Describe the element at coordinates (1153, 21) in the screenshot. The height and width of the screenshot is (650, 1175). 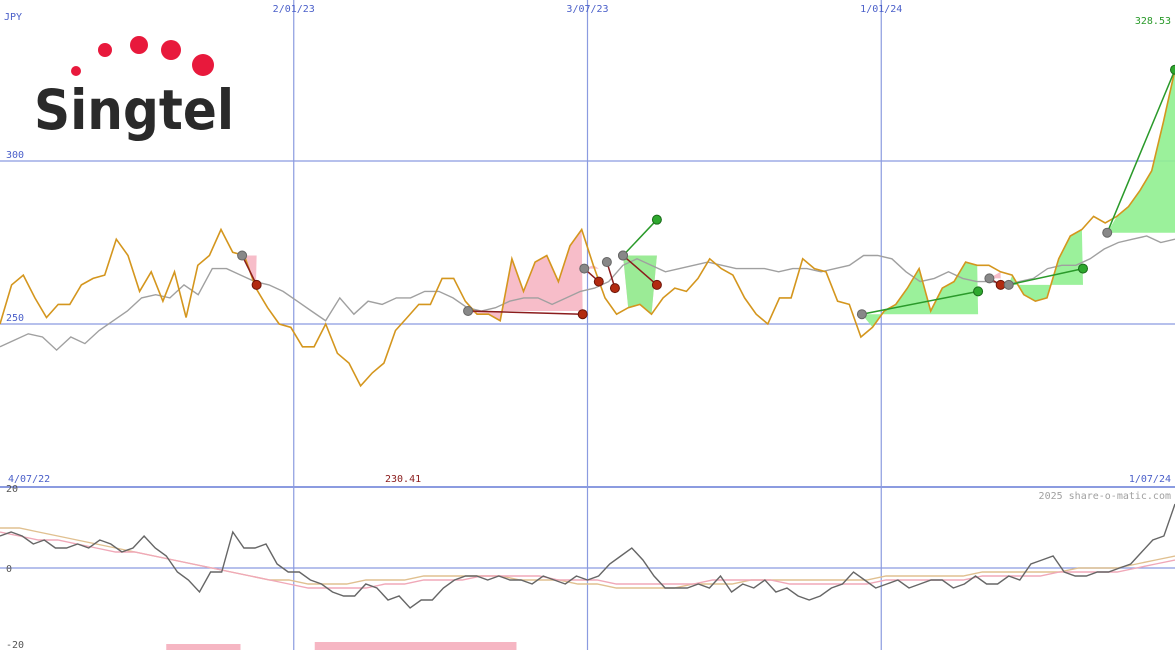
I see `max-price-label: 328.53` at that location.